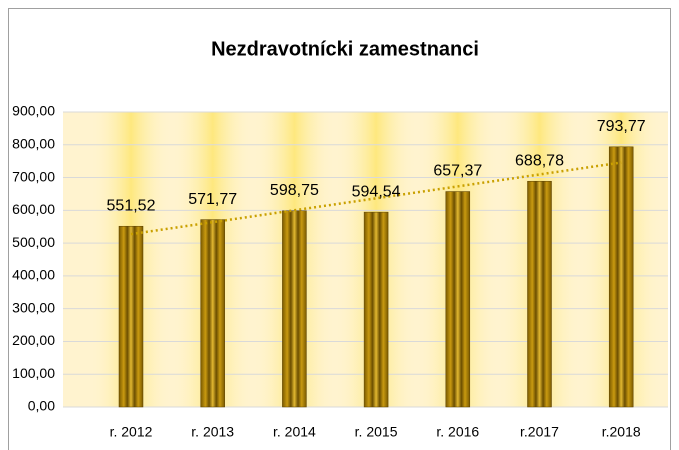  What do you see at coordinates (376, 432) in the screenshot?
I see `x-tick-label: r. 2015` at bounding box center [376, 432].